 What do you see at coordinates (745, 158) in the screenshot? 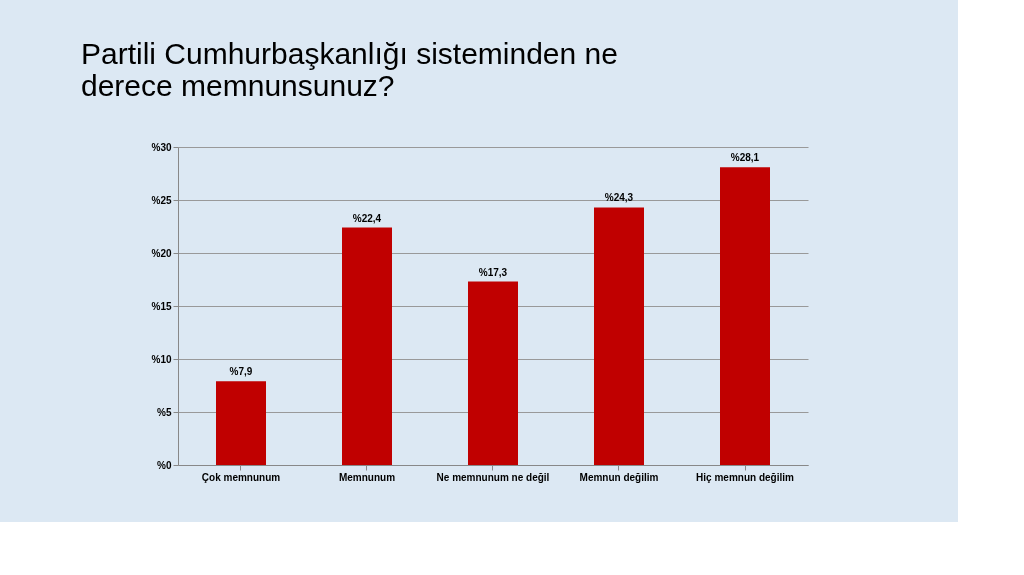
I see `data-label: %28,1` at bounding box center [745, 158].